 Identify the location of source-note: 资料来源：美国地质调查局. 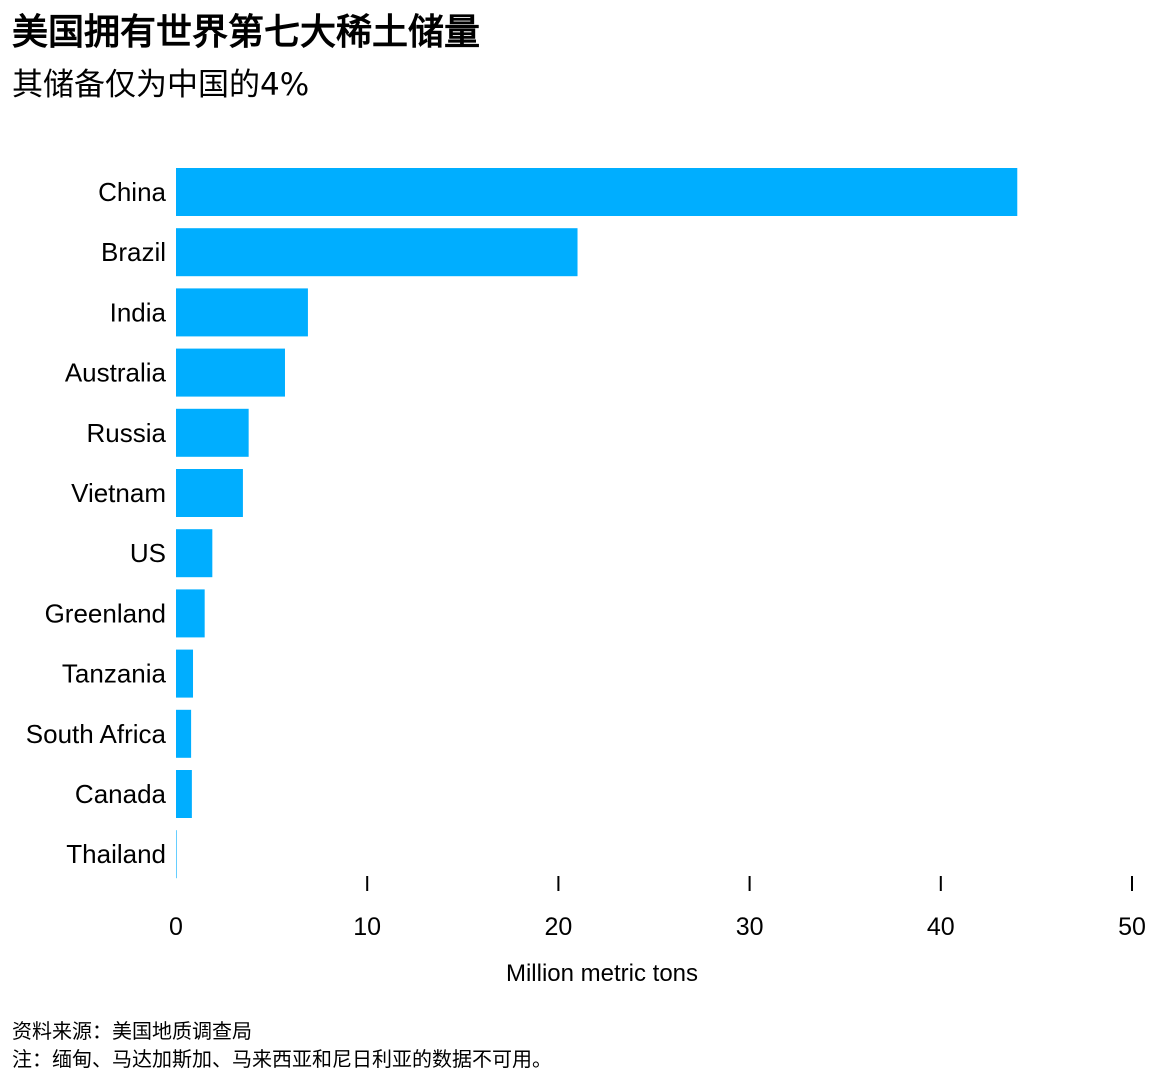
(132, 1031).